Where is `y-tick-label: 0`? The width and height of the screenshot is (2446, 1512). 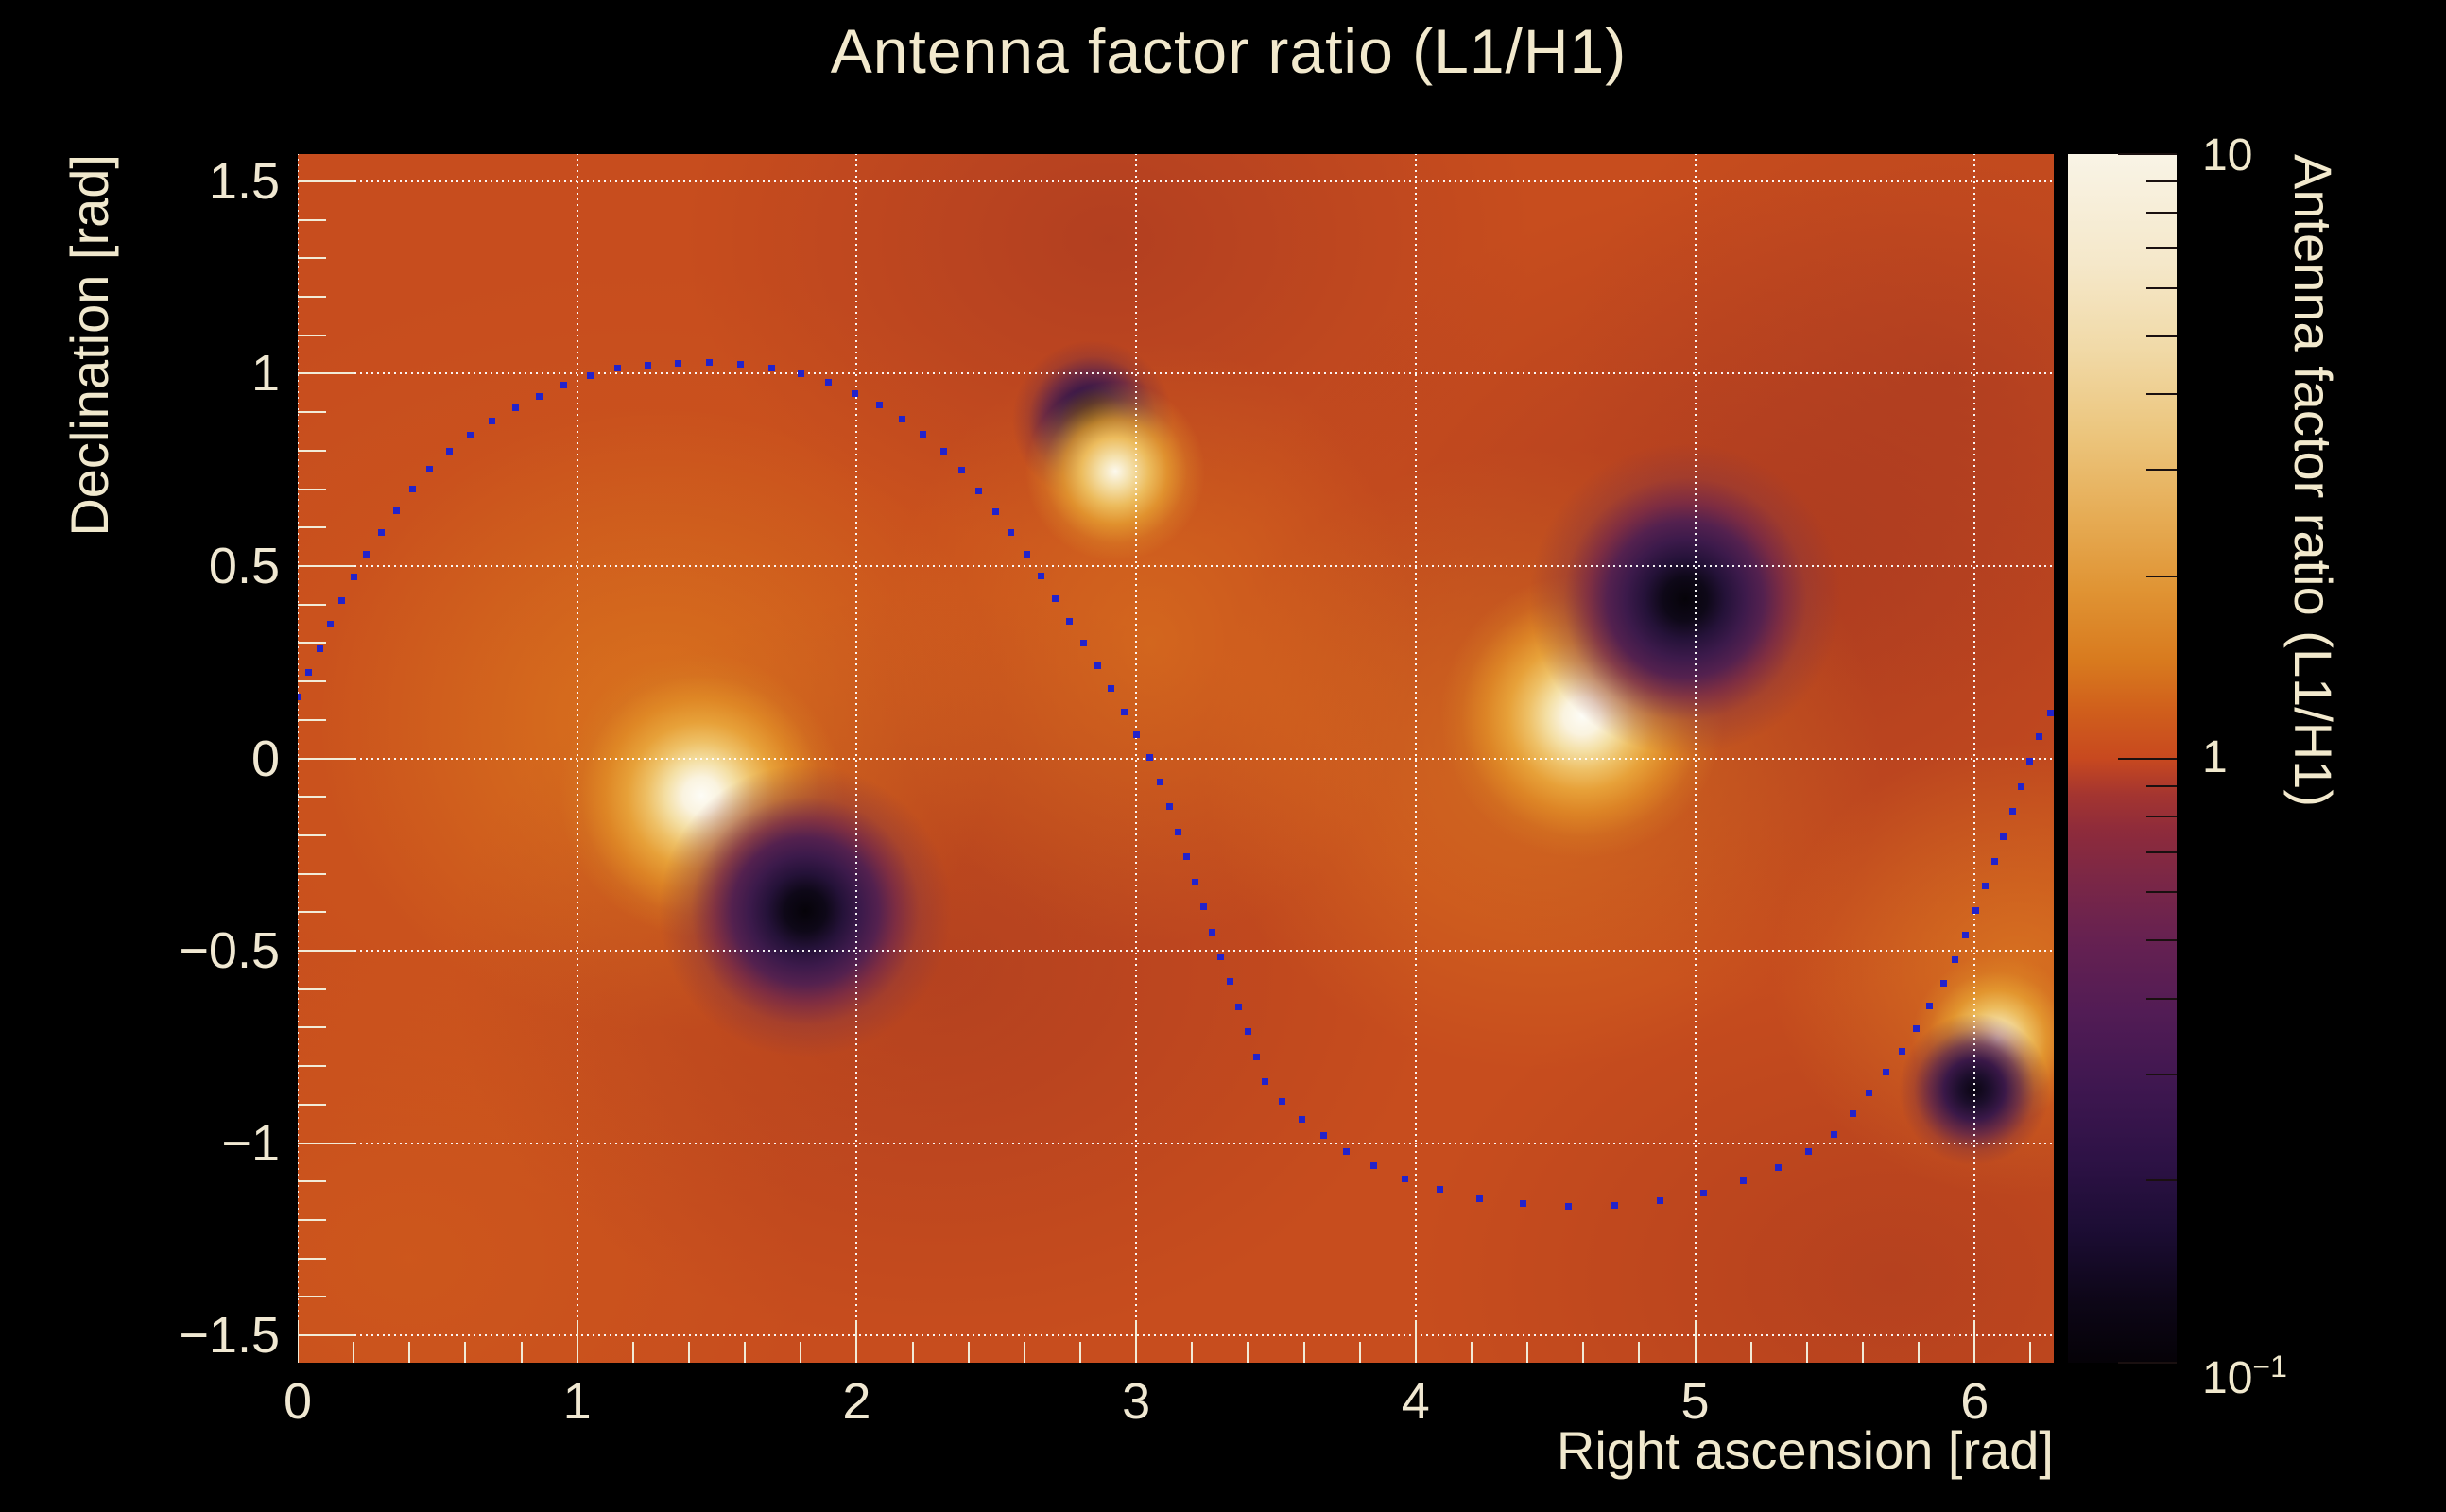 y-tick-label: 0 is located at coordinates (265, 758).